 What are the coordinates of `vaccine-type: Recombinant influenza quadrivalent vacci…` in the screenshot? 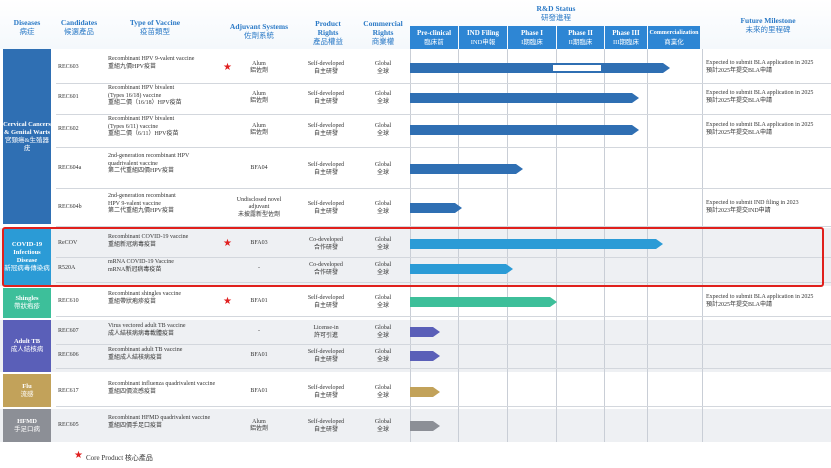 It's located at (167, 388).